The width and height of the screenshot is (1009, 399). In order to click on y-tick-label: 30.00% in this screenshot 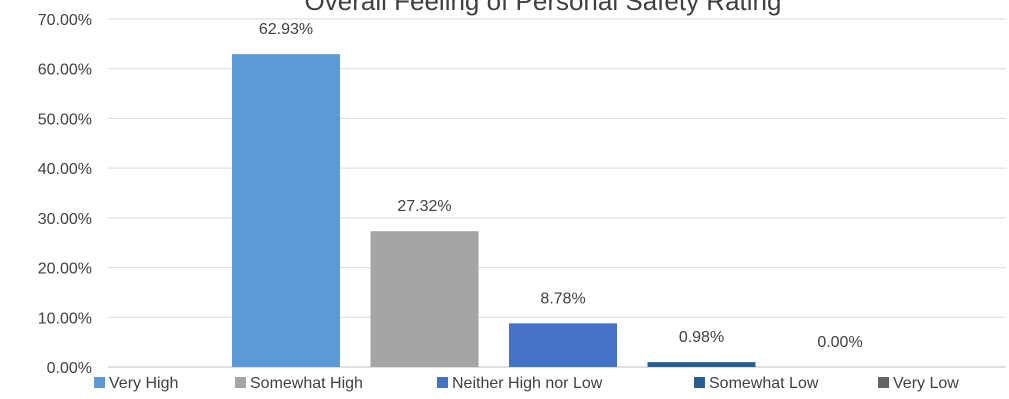, I will do `click(65, 219)`.